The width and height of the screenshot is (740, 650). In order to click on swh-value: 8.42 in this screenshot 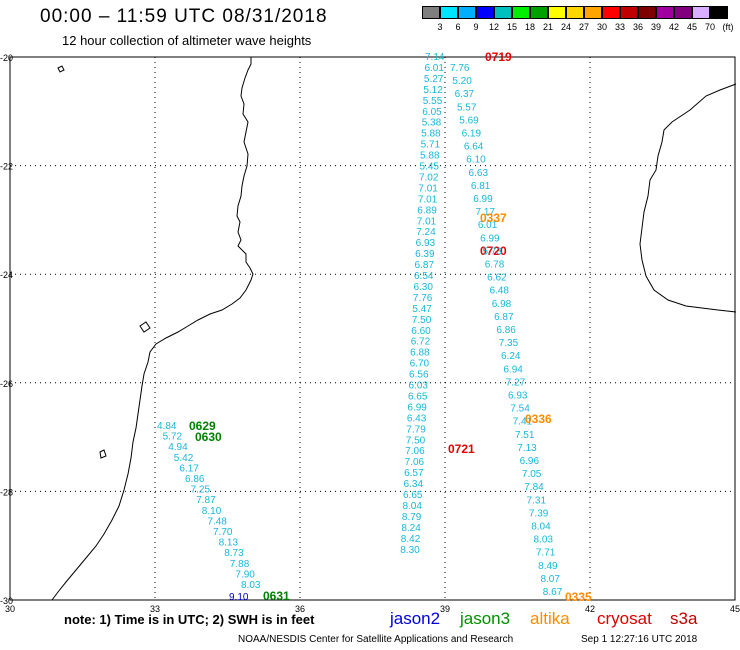, I will do `click(411, 539)`.